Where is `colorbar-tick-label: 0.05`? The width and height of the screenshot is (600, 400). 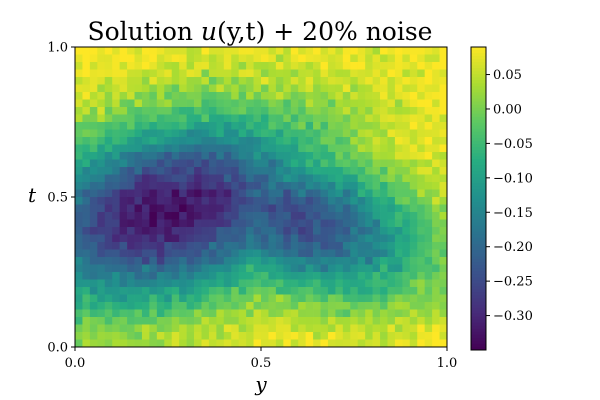
colorbar-tick-label: 0.05 is located at coordinates (507, 75).